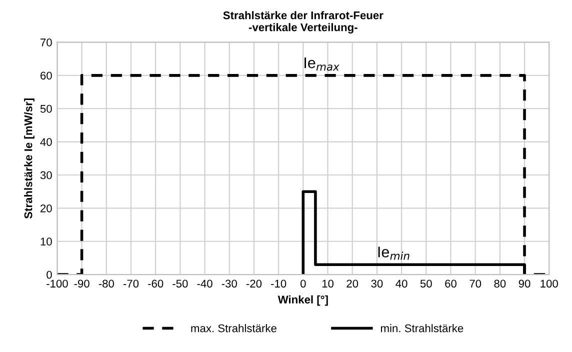 Image resolution: width=572 pixels, height=352 pixels. I want to click on x-tick-label: -60, so click(156, 284).